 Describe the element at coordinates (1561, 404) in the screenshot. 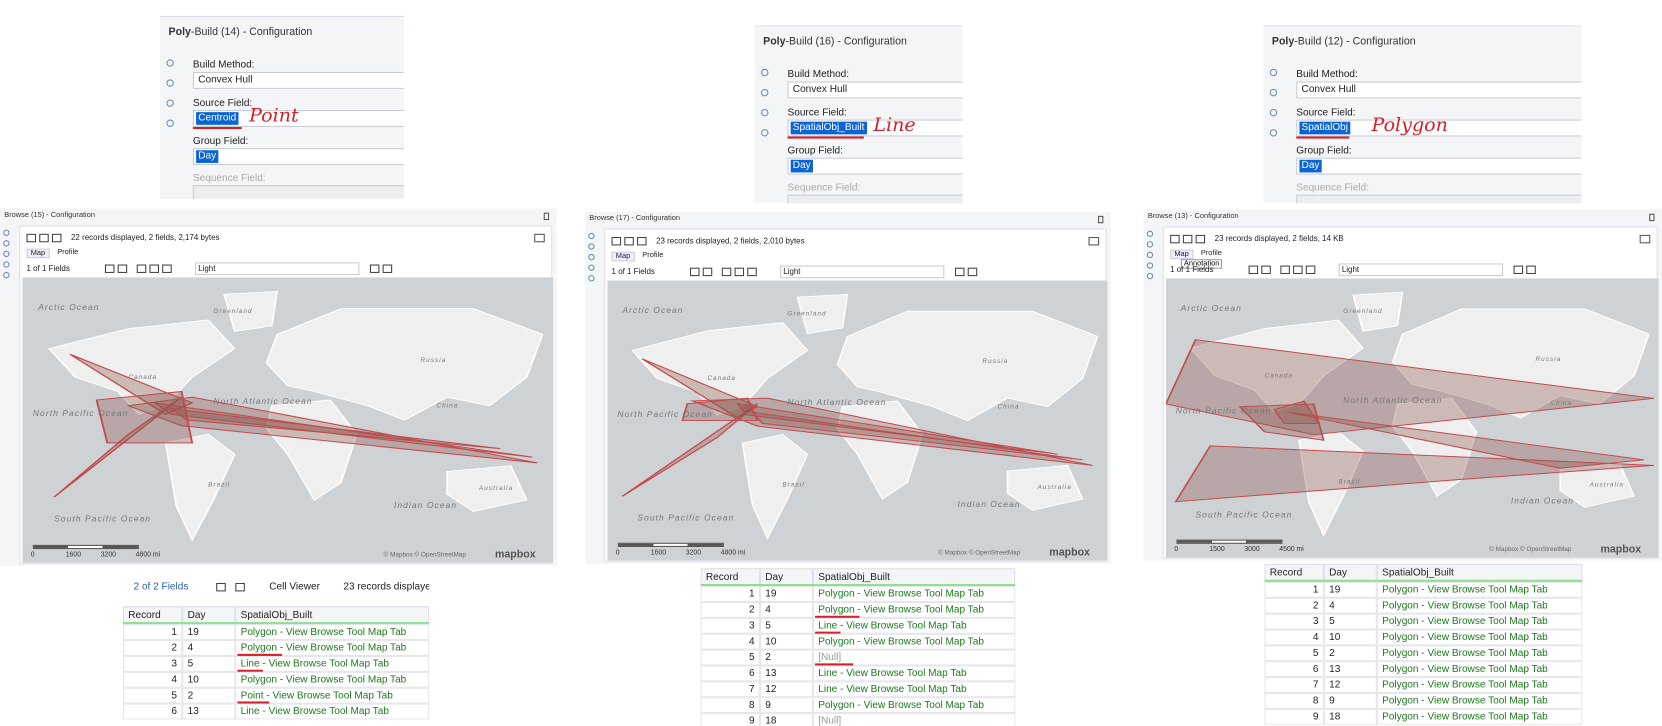

I see `map-label: China` at that location.